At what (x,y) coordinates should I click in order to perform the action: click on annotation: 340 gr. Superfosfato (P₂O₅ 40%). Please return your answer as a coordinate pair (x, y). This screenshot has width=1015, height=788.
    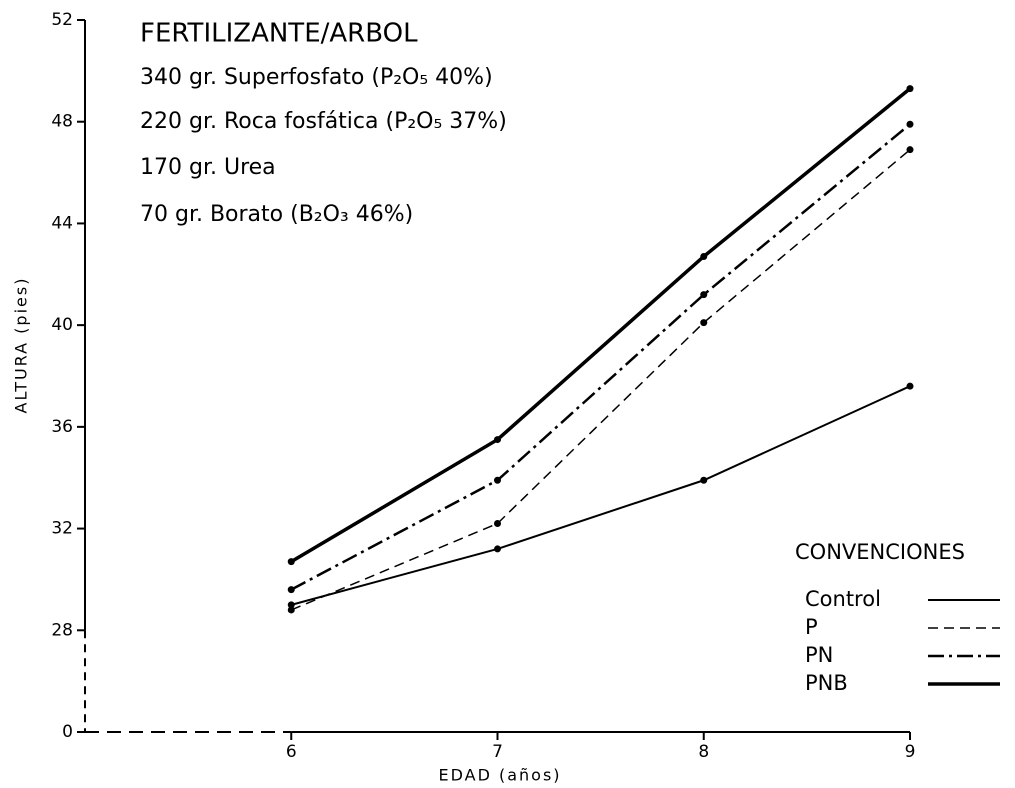
    Looking at the image, I should click on (316, 77).